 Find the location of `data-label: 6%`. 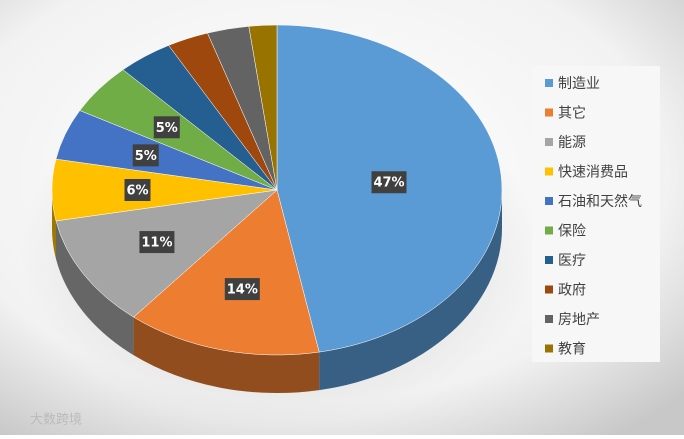

data-label: 6% is located at coordinates (137, 191).